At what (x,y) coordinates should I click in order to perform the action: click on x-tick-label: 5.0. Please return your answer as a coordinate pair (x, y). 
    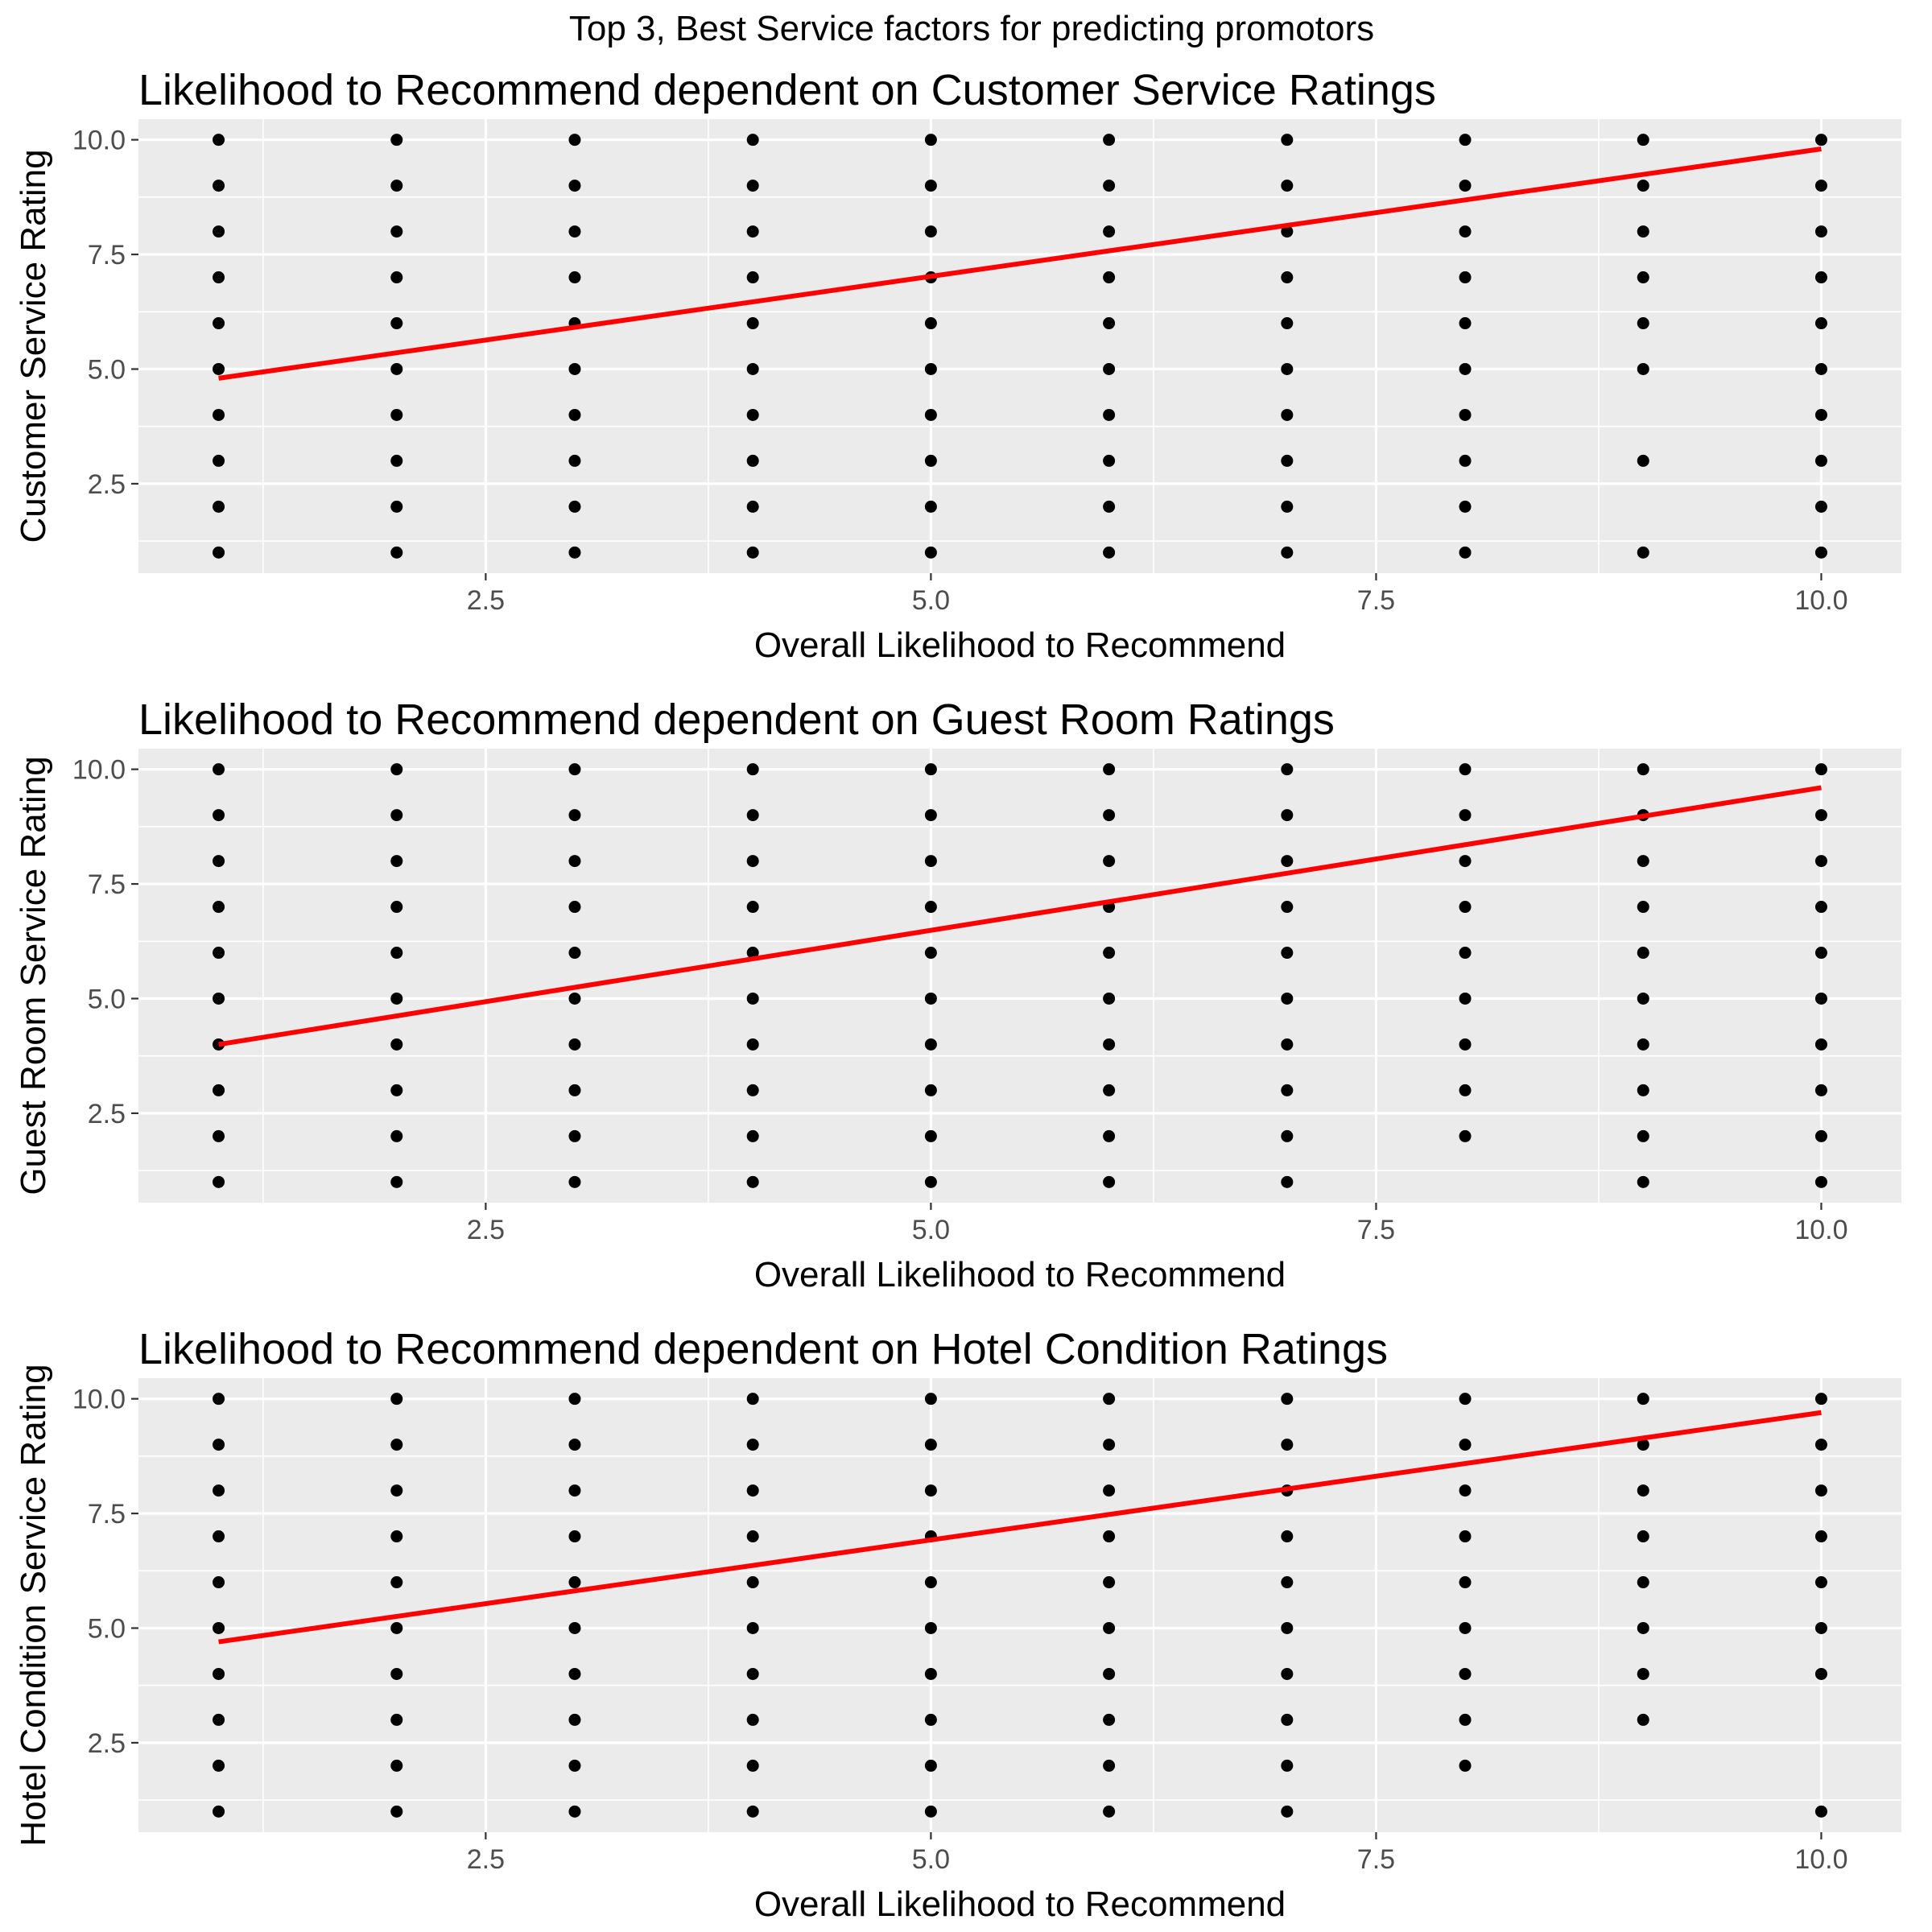
    Looking at the image, I should click on (931, 1859).